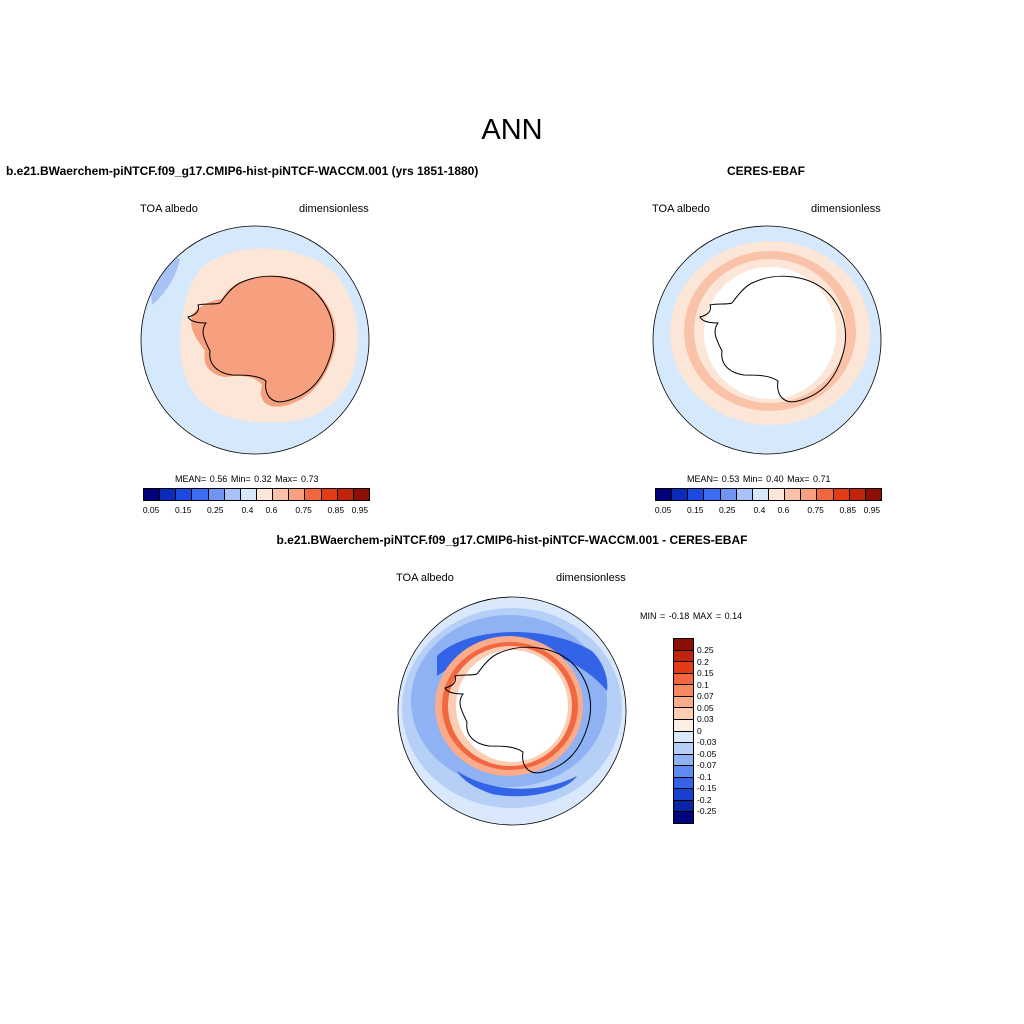 This screenshot has height=1024, width=1024. Describe the element at coordinates (848, 510) in the screenshot. I see `panel2-tick-label: 0.85` at that location.